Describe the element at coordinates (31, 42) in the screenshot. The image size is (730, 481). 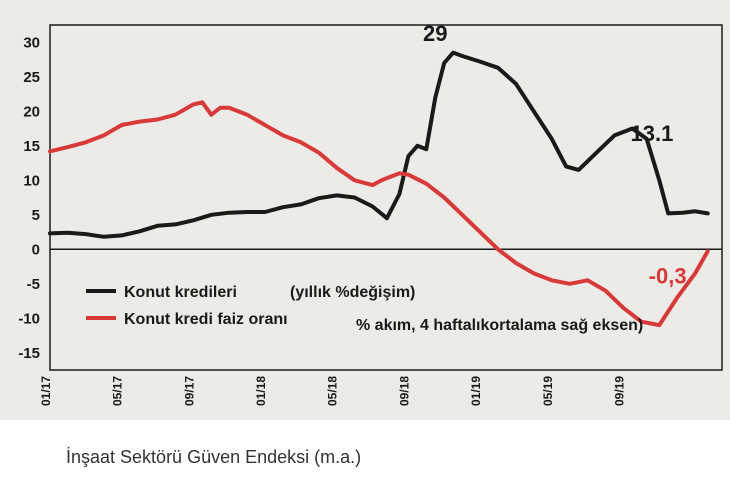
I see `y-tick-label: 30` at that location.